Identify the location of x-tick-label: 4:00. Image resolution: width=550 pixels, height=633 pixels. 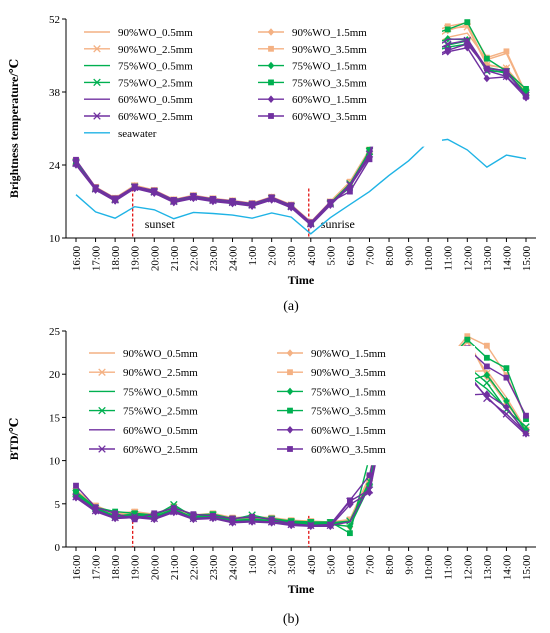
(312, 256).